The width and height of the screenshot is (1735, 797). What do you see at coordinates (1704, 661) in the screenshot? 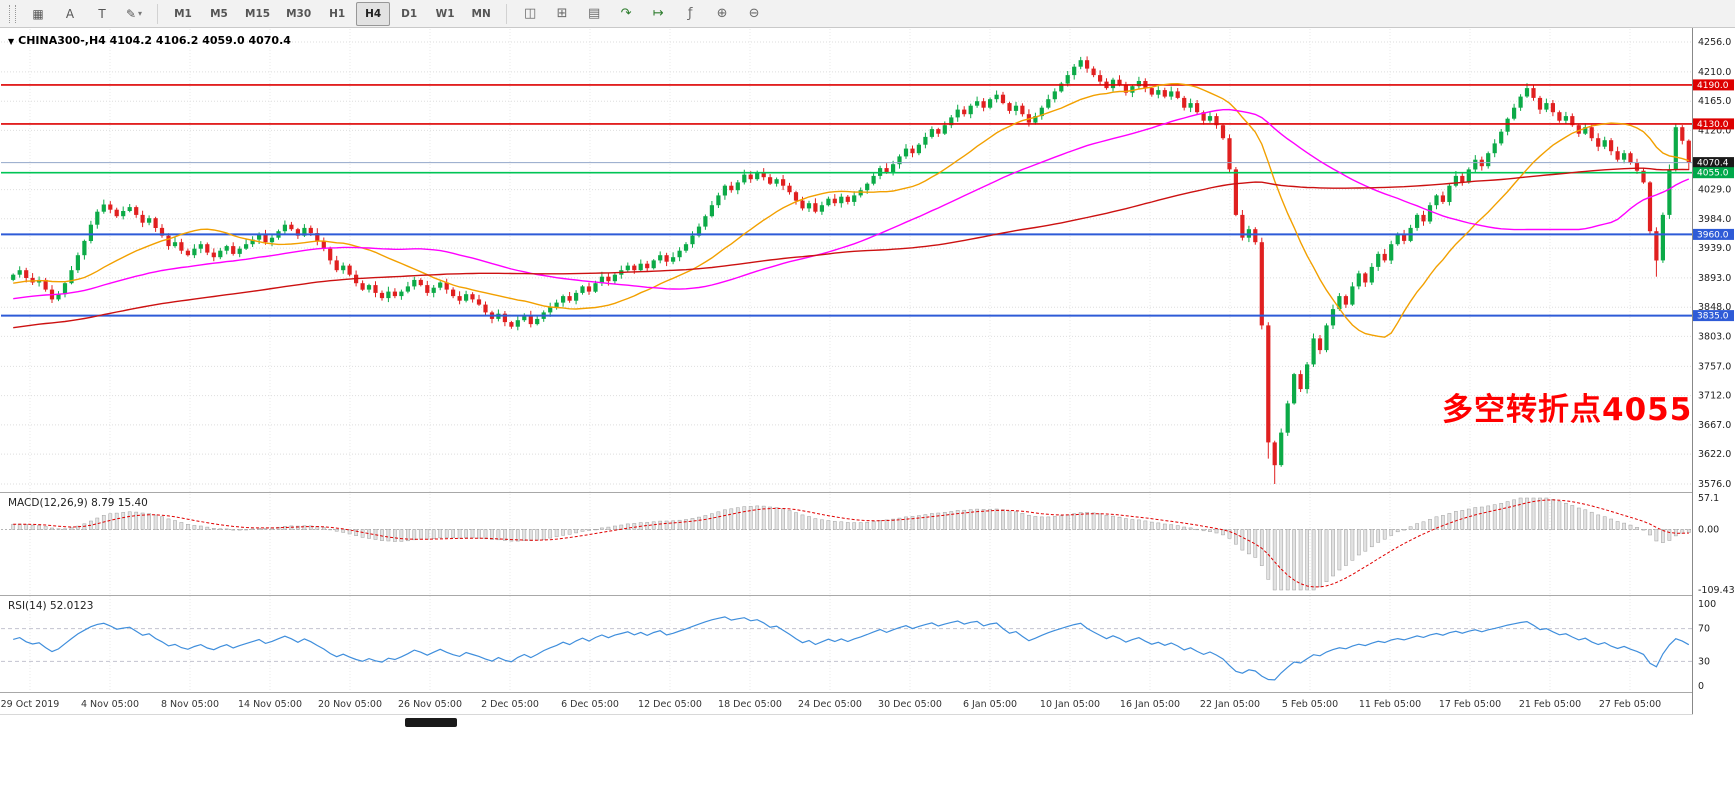
I see `rsi-tick-label: 30` at bounding box center [1704, 661].